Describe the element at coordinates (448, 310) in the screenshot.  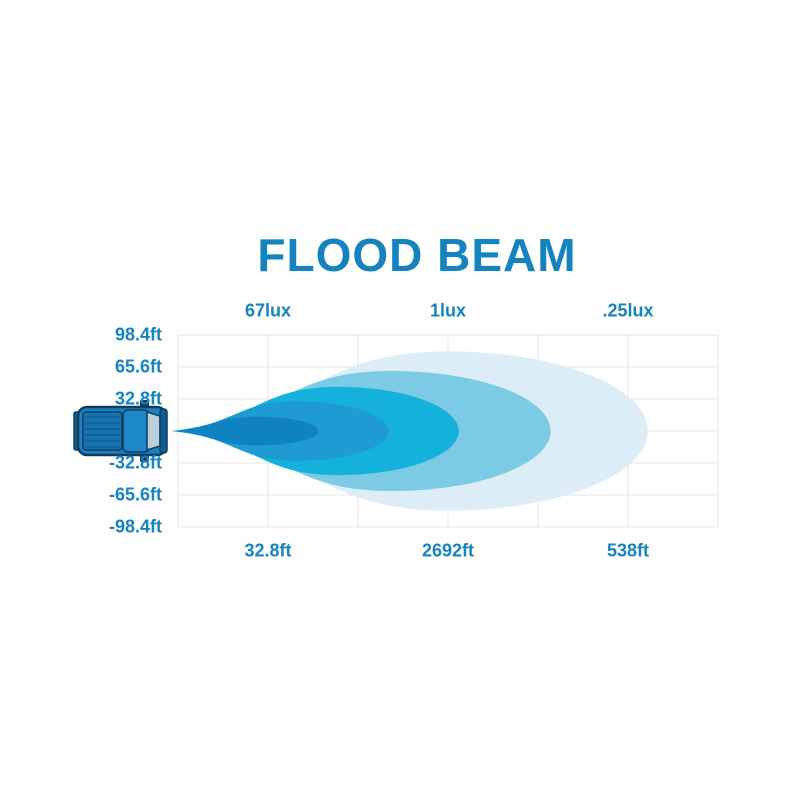
I see `top-axis-label-lux: 1lux` at that location.